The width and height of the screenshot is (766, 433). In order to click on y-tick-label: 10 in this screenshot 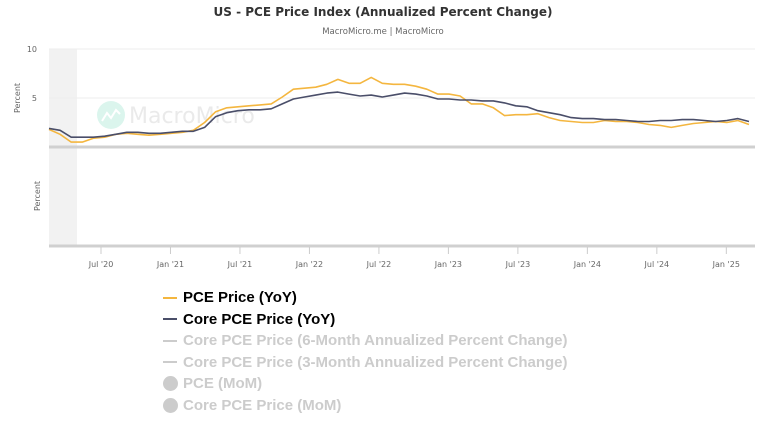, I will do `click(32, 49)`.